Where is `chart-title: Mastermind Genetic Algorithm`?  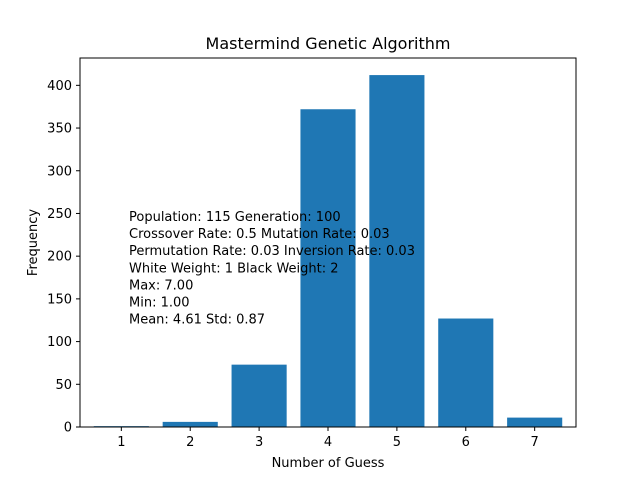
chart-title: Mastermind Genetic Algorithm is located at coordinates (328, 43).